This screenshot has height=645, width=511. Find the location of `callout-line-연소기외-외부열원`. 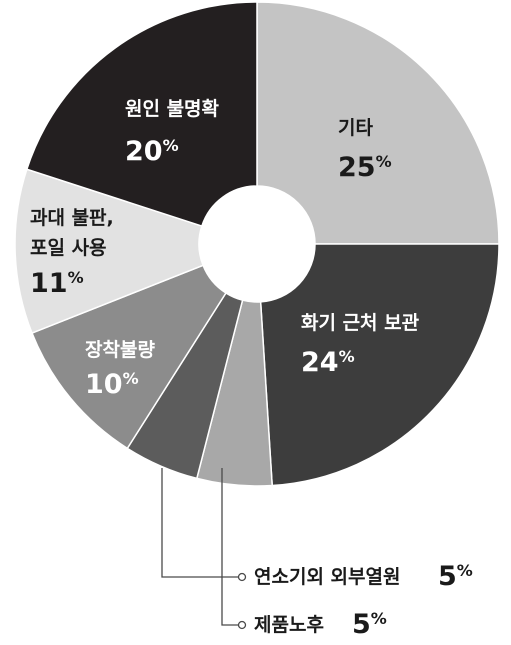

callout-line-연소기외-외부열원 is located at coordinates (199, 523).